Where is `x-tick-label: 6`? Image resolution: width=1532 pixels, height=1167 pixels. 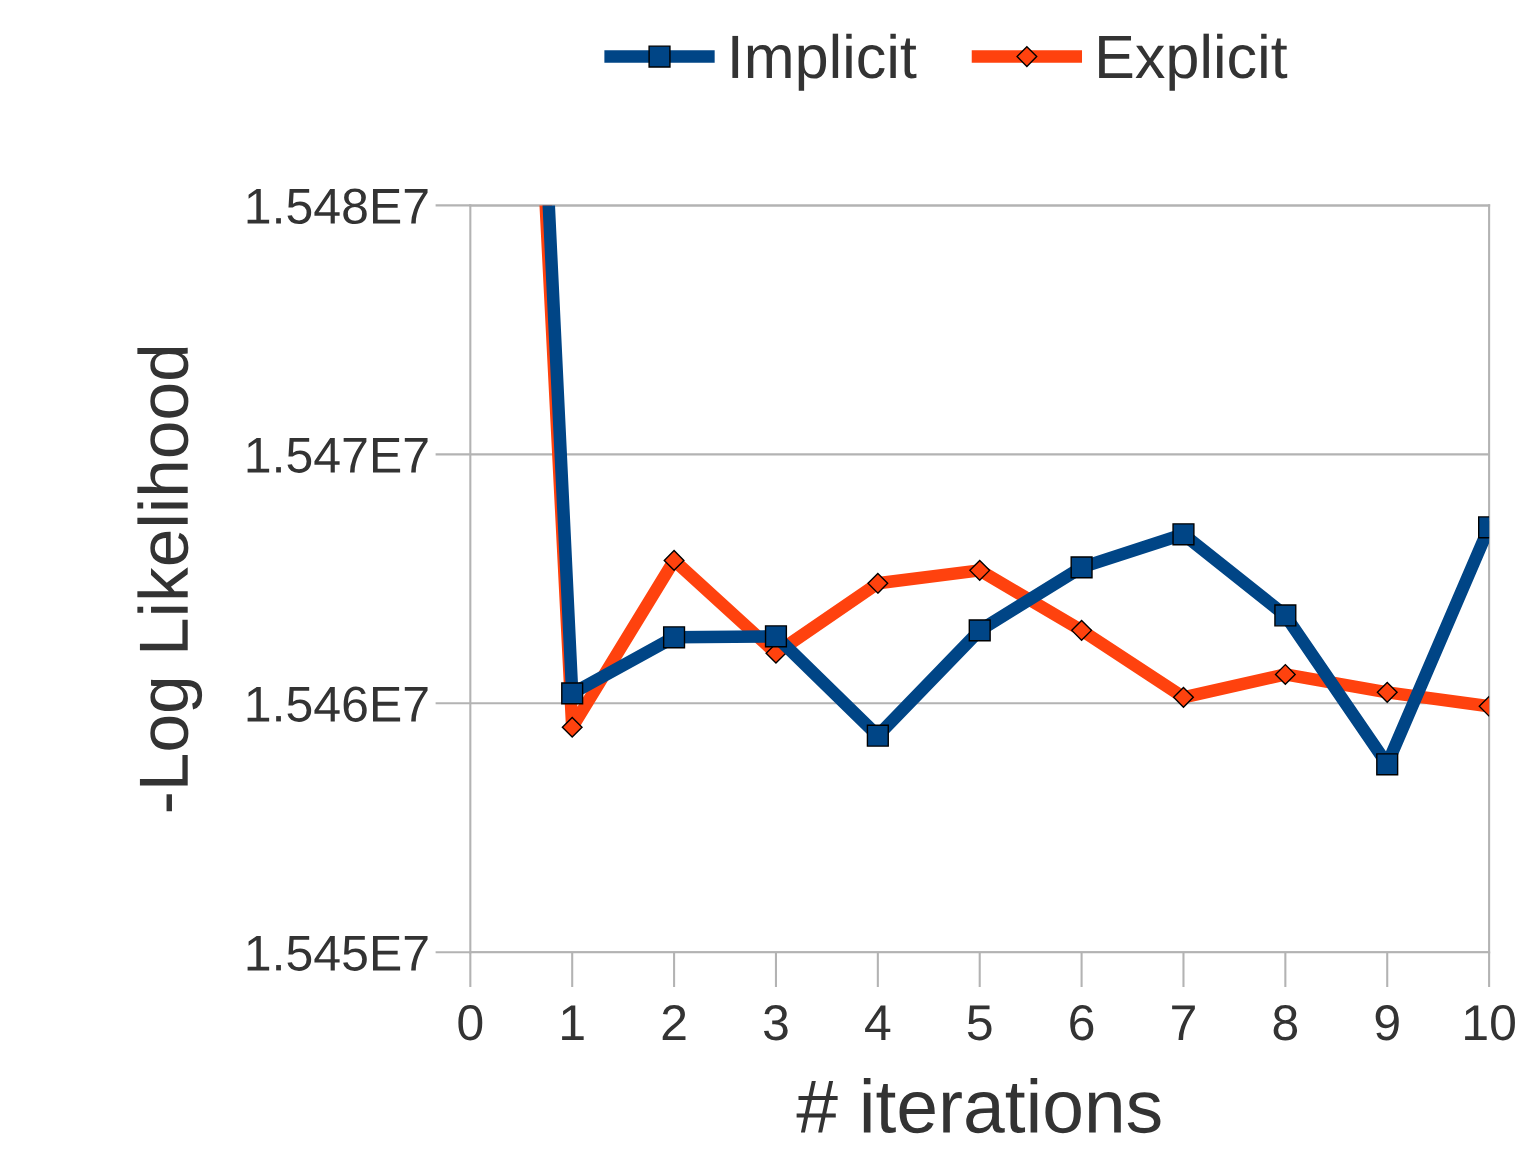
x-tick-label: 6 is located at coordinates (1082, 1022).